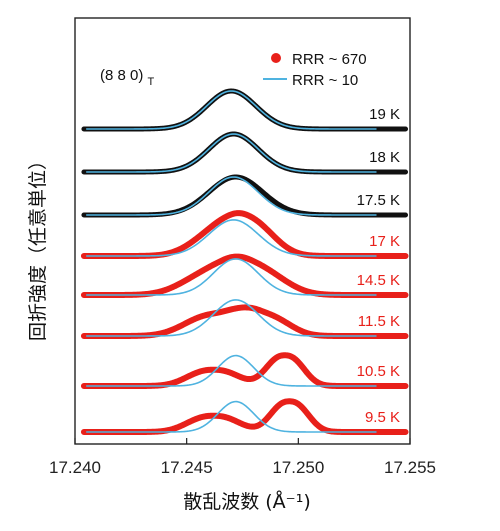 This screenshot has width=500, height=531. What do you see at coordinates (231, 370) in the screenshot?
I see `series-rrr10-10.5K` at bounding box center [231, 370].